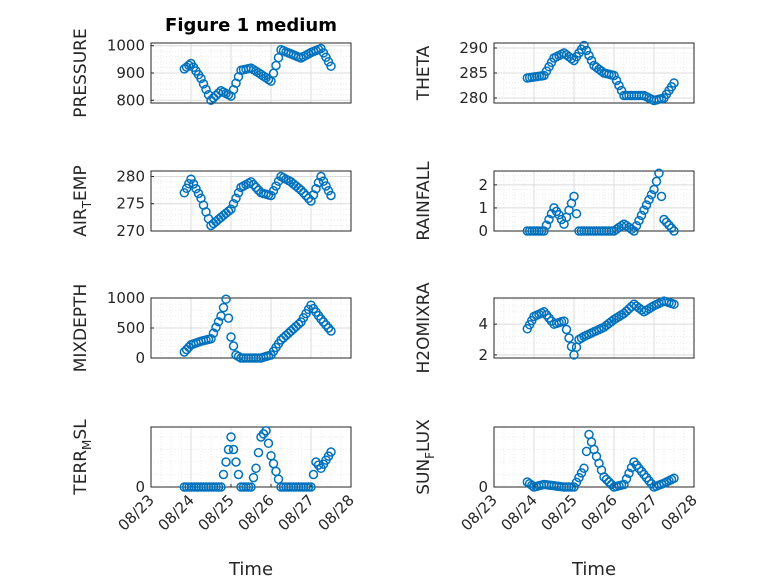  What do you see at coordinates (211, 73) in the screenshot?
I see `subplot-1: 800 900 1000 PRESSURE` at bounding box center [211, 73].